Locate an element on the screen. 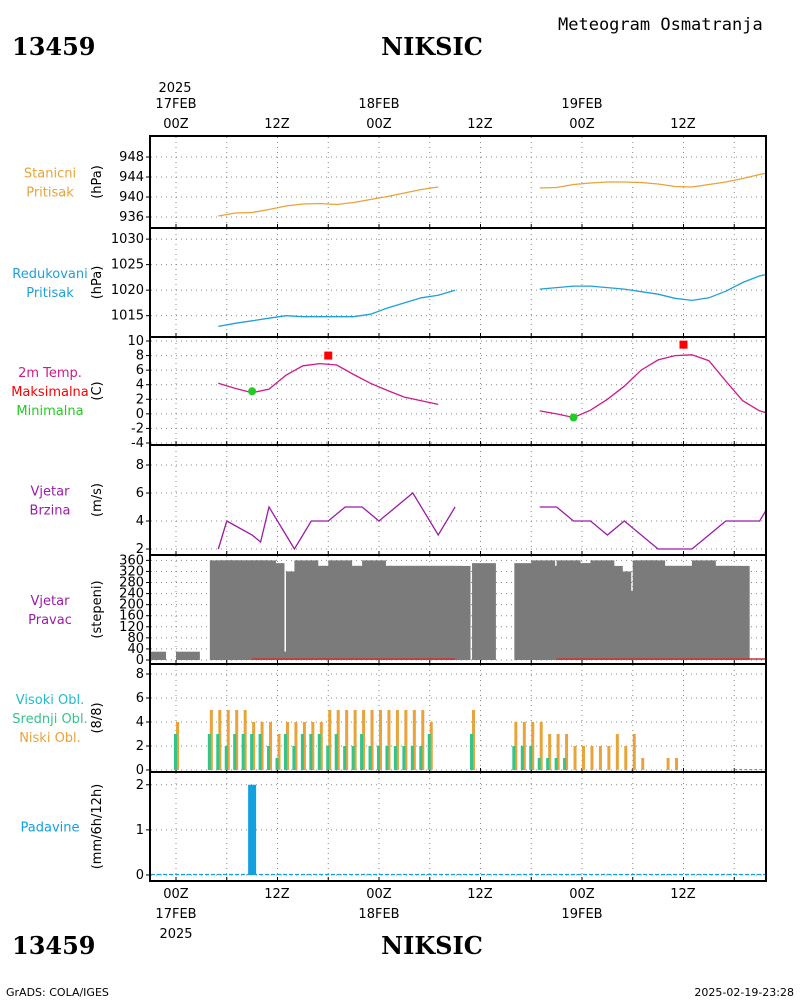  top-hour-6: 12Z is located at coordinates (683, 124).